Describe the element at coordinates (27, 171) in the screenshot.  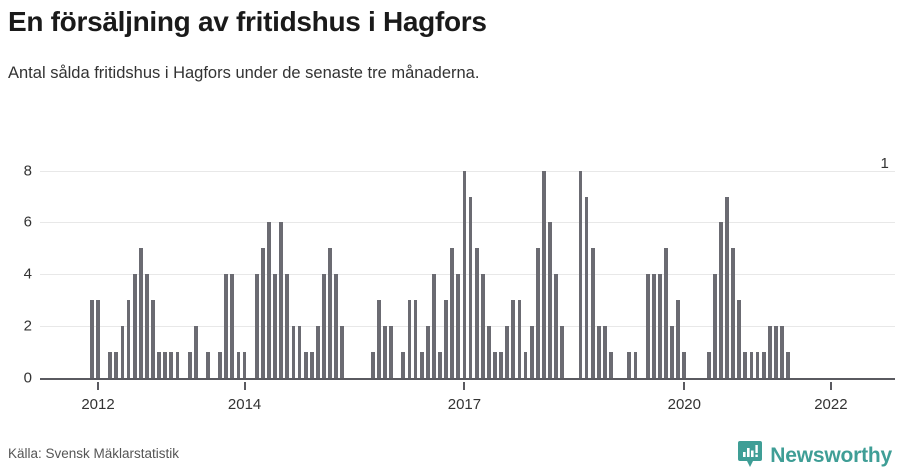
I see `y-axis-tick-label: 8` at that location.